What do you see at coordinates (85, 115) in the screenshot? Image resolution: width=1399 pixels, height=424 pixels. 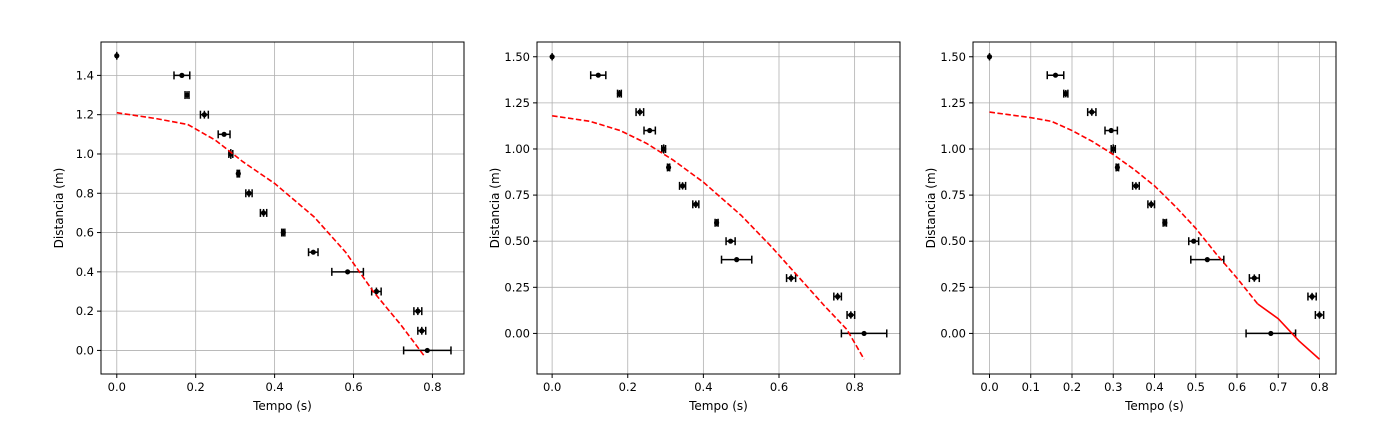 I see `y-tick-label: 1.2` at bounding box center [85, 115].